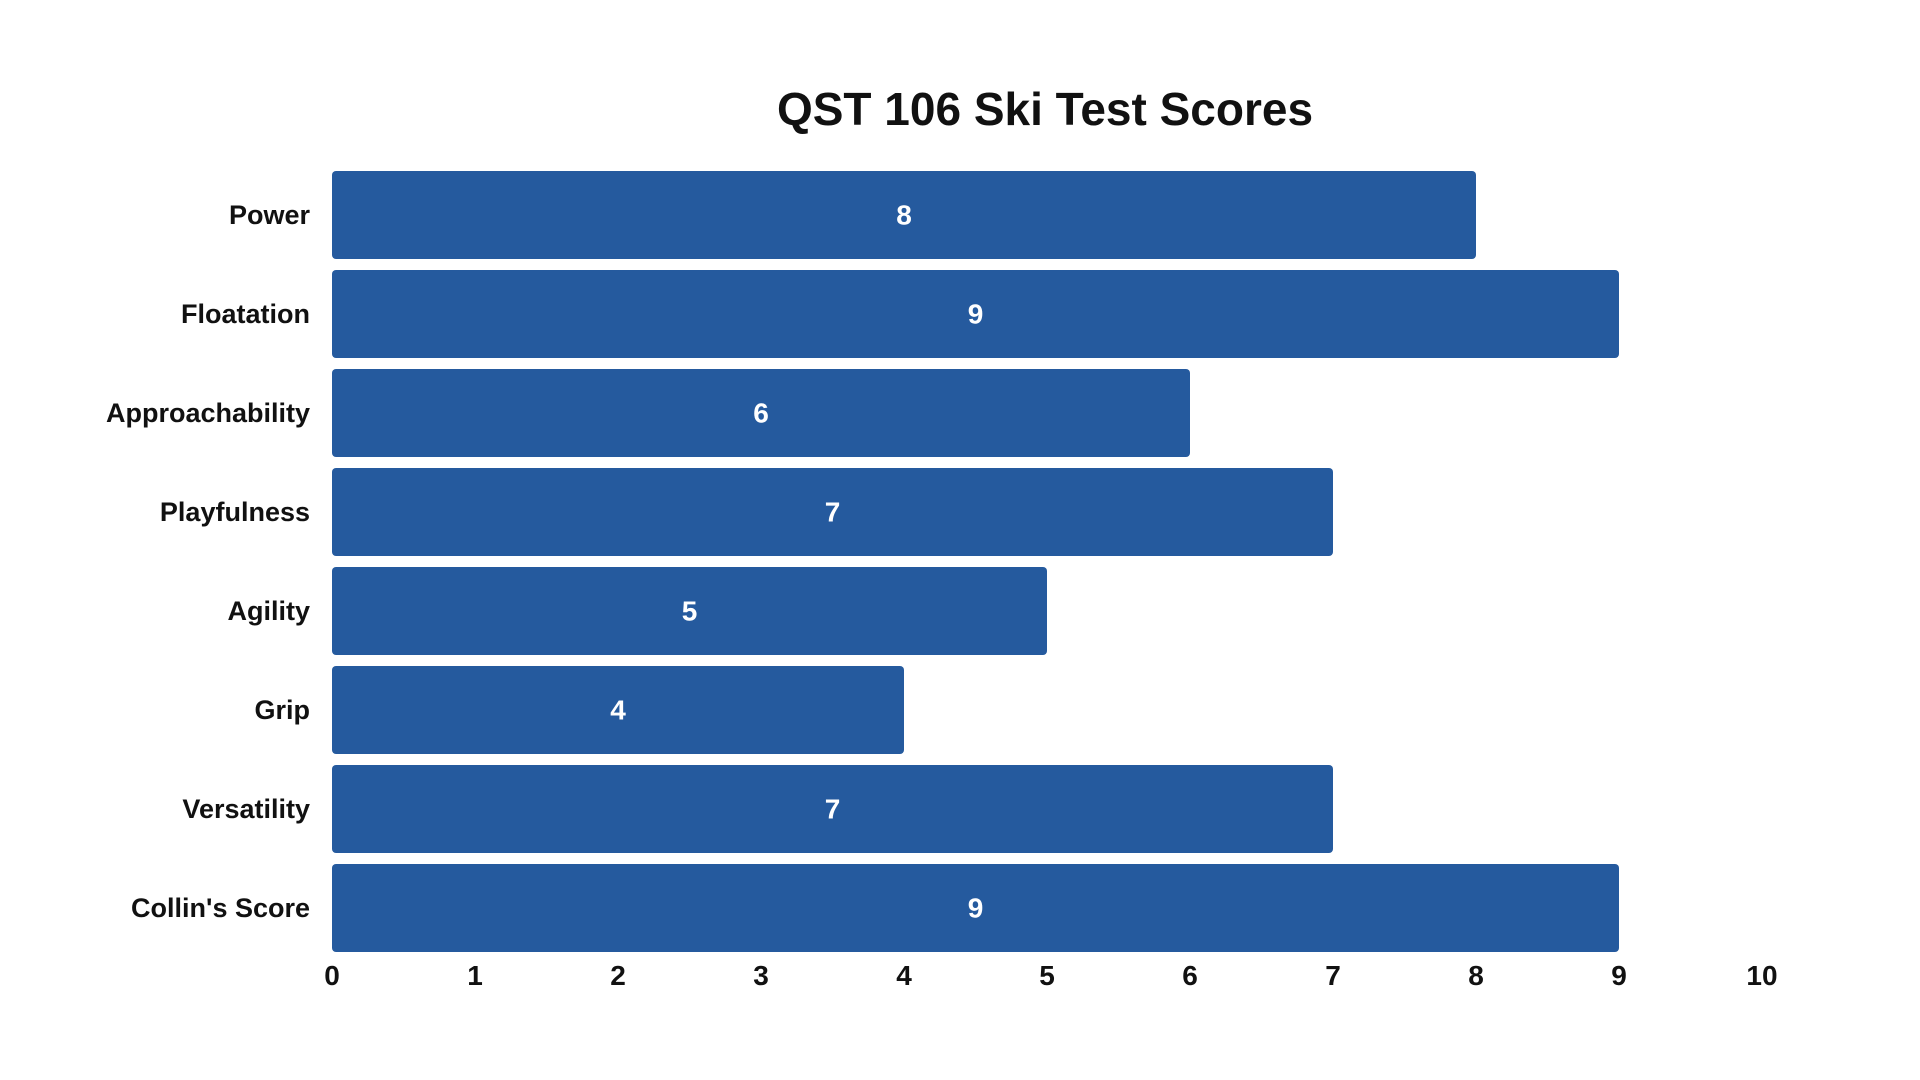 The height and width of the screenshot is (1080, 1920). What do you see at coordinates (1045, 109) in the screenshot?
I see `chart-title: QST 106 Ski Test Scores` at bounding box center [1045, 109].